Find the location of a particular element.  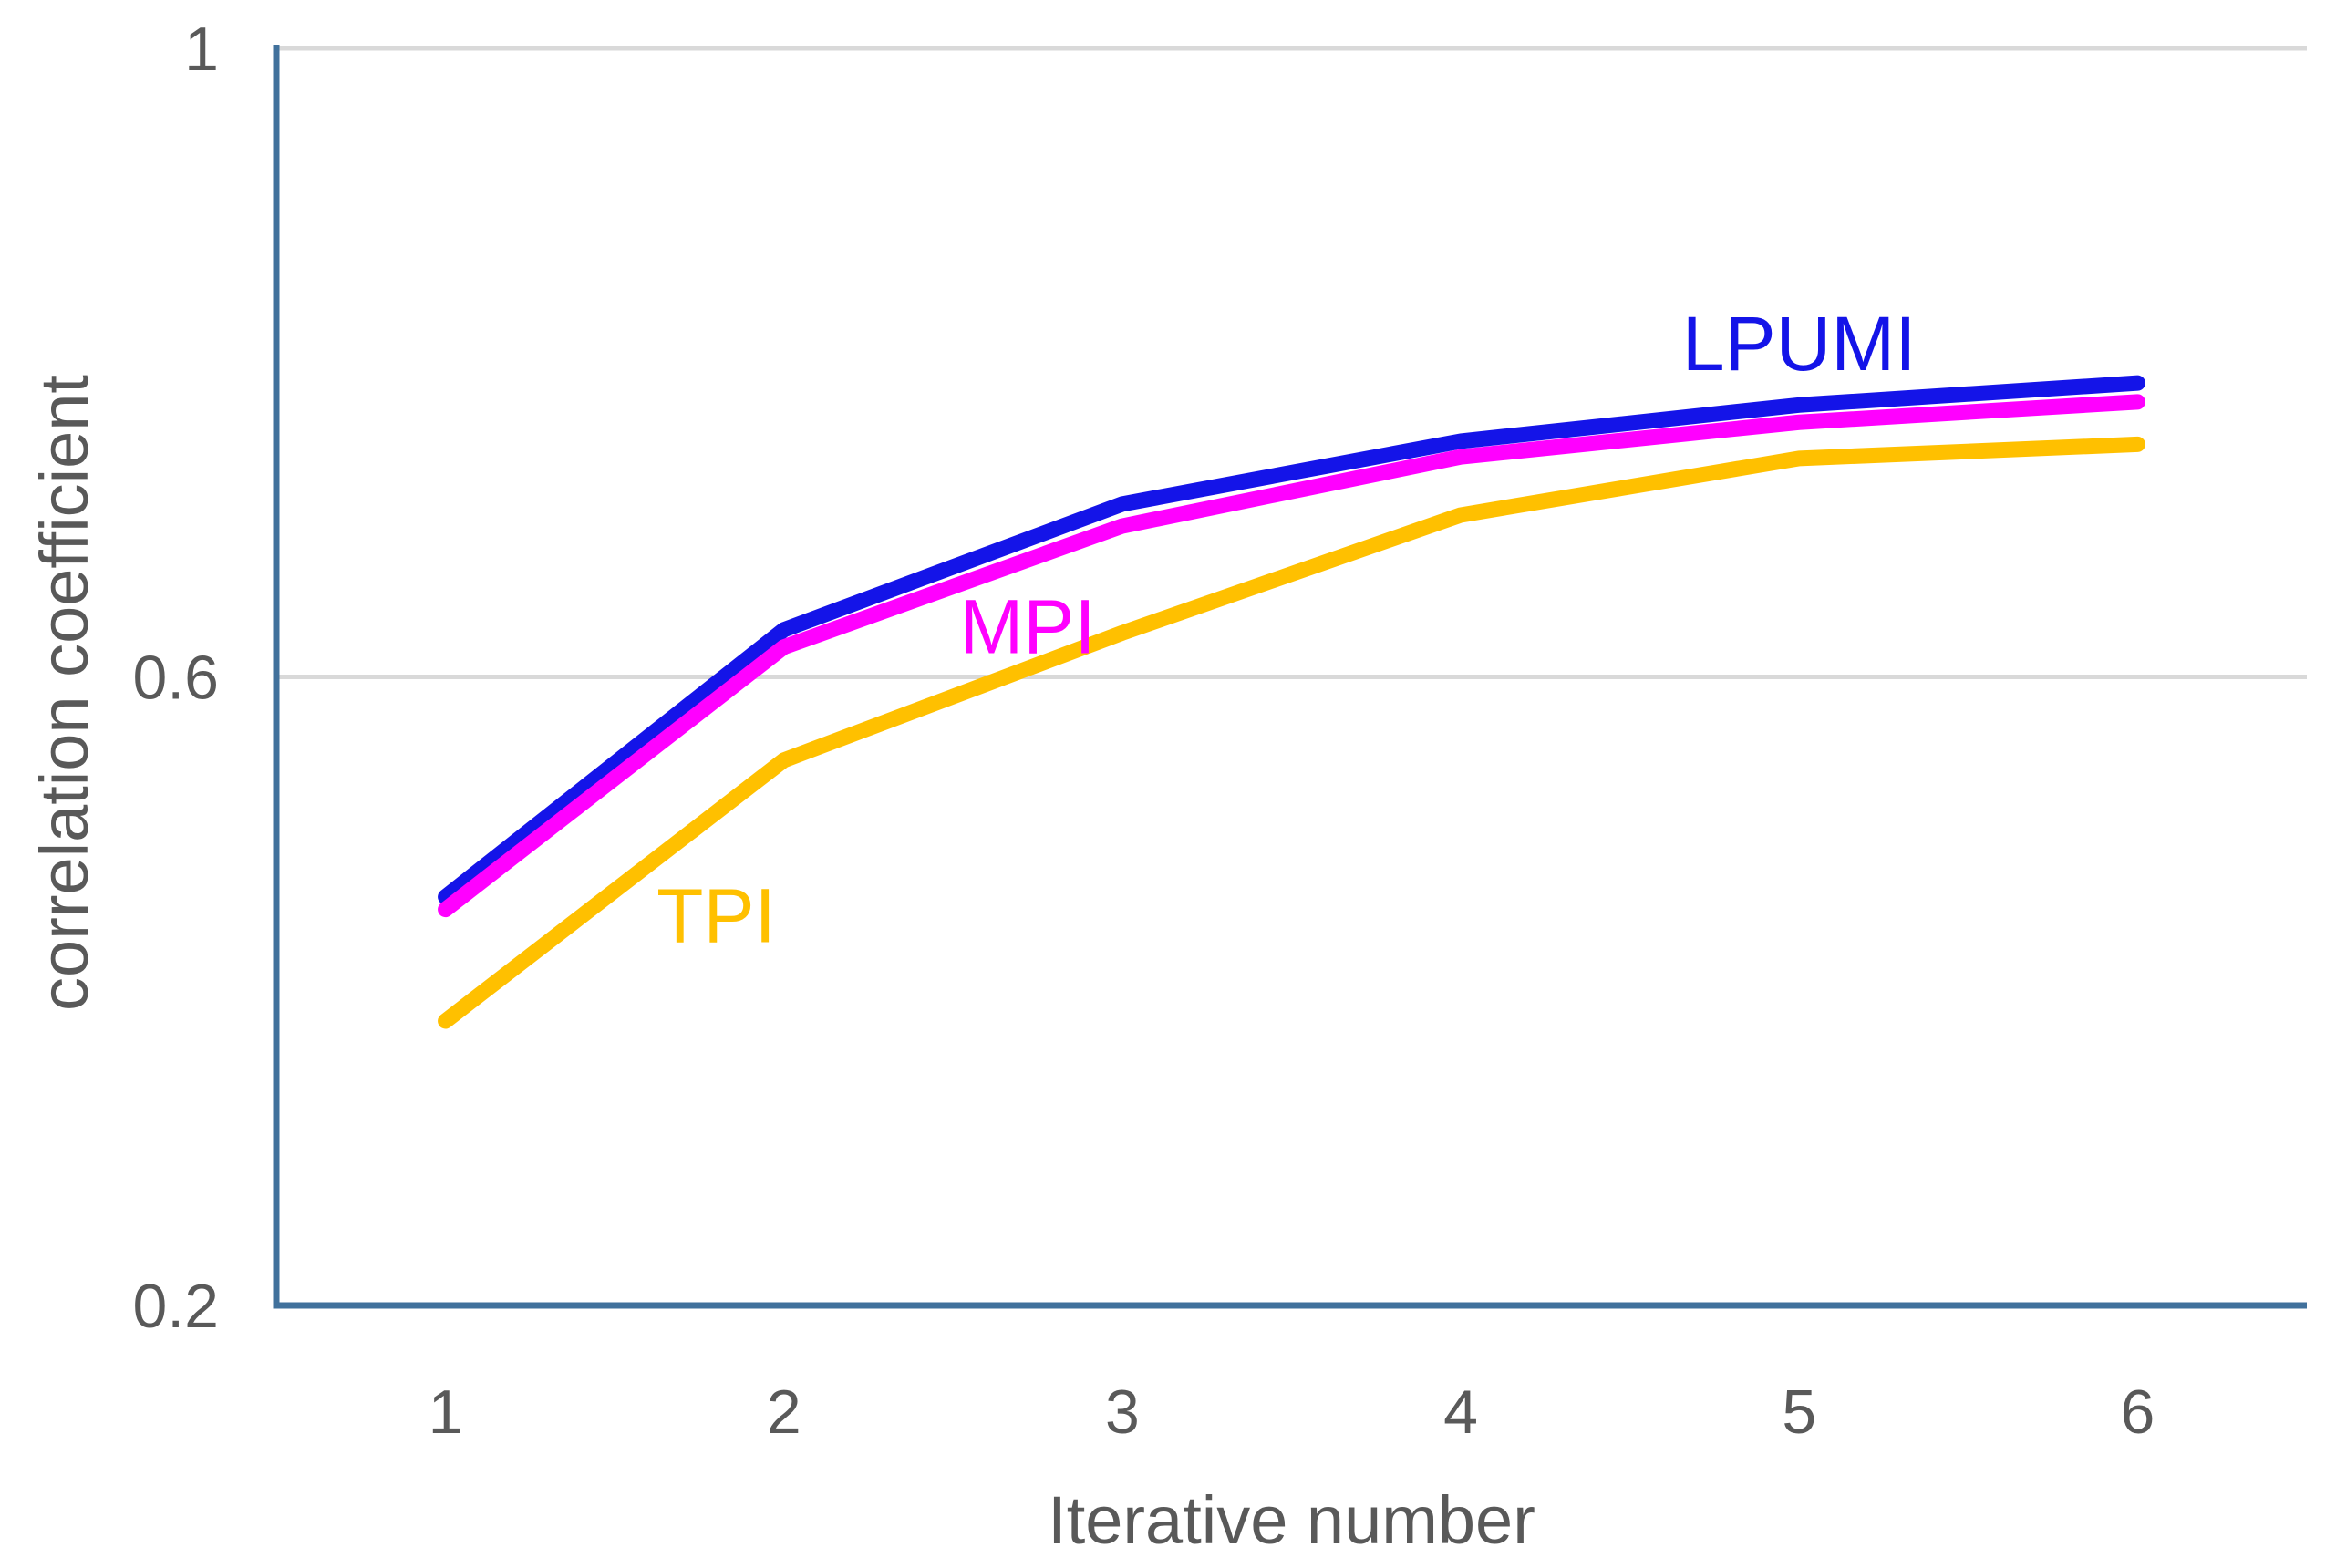

y-axis-title: correlation coefficient is located at coordinates (64, 693).